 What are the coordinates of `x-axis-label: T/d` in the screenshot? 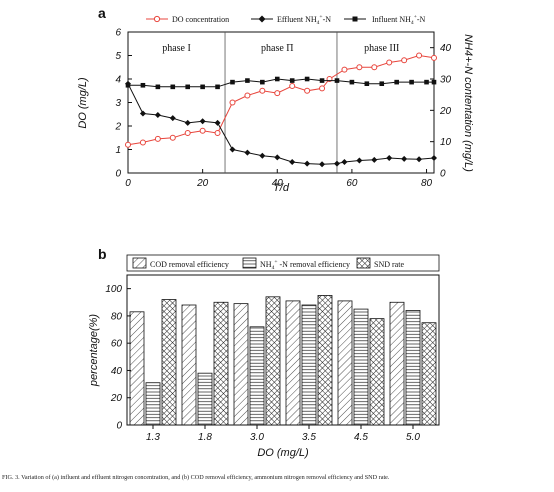 It's located at (281, 188).